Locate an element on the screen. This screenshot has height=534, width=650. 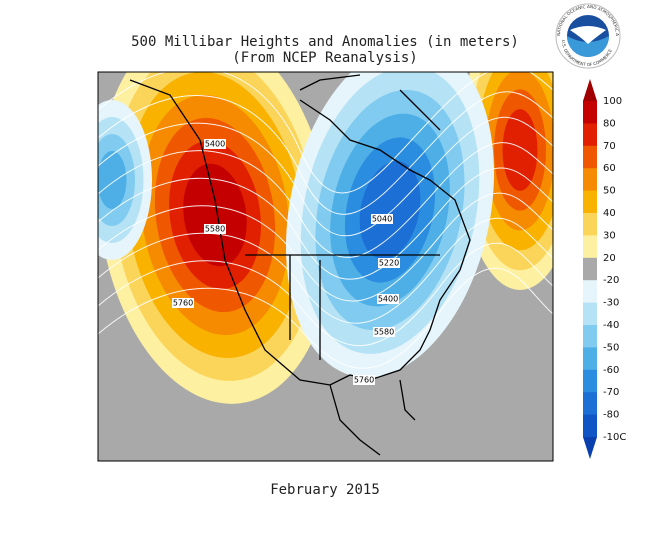
colorbar-bottom is located at coordinates (590, 448).